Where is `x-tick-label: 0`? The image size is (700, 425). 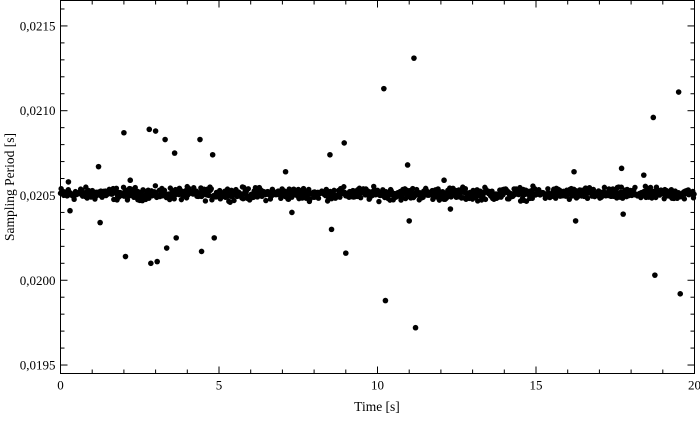 x-tick-label: 0 is located at coordinates (60, 385).